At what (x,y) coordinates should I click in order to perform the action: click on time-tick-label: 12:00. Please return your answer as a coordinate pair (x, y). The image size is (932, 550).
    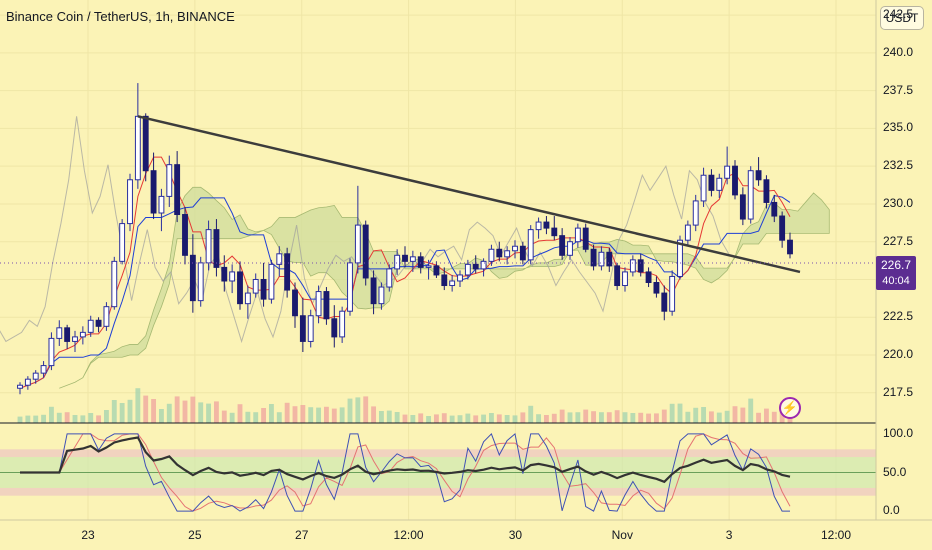
    Looking at the image, I should click on (408, 535).